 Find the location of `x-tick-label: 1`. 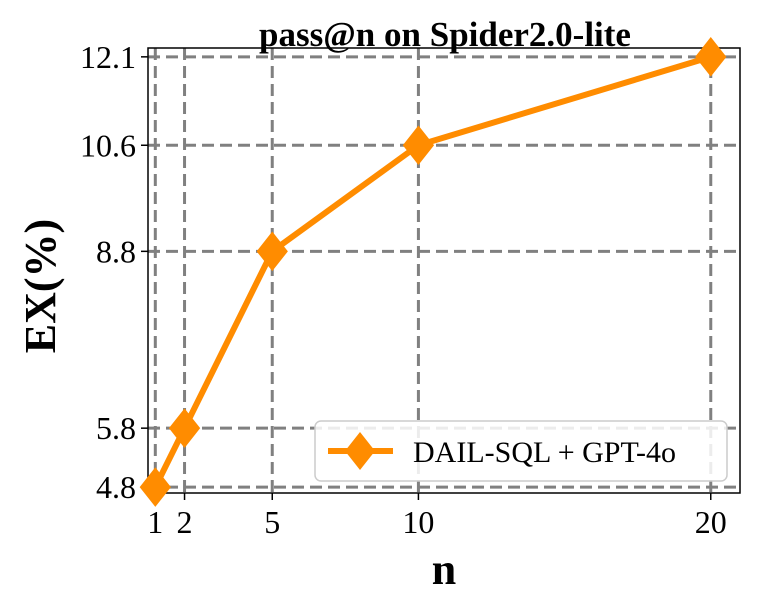

x-tick-label: 1 is located at coordinates (155, 522).